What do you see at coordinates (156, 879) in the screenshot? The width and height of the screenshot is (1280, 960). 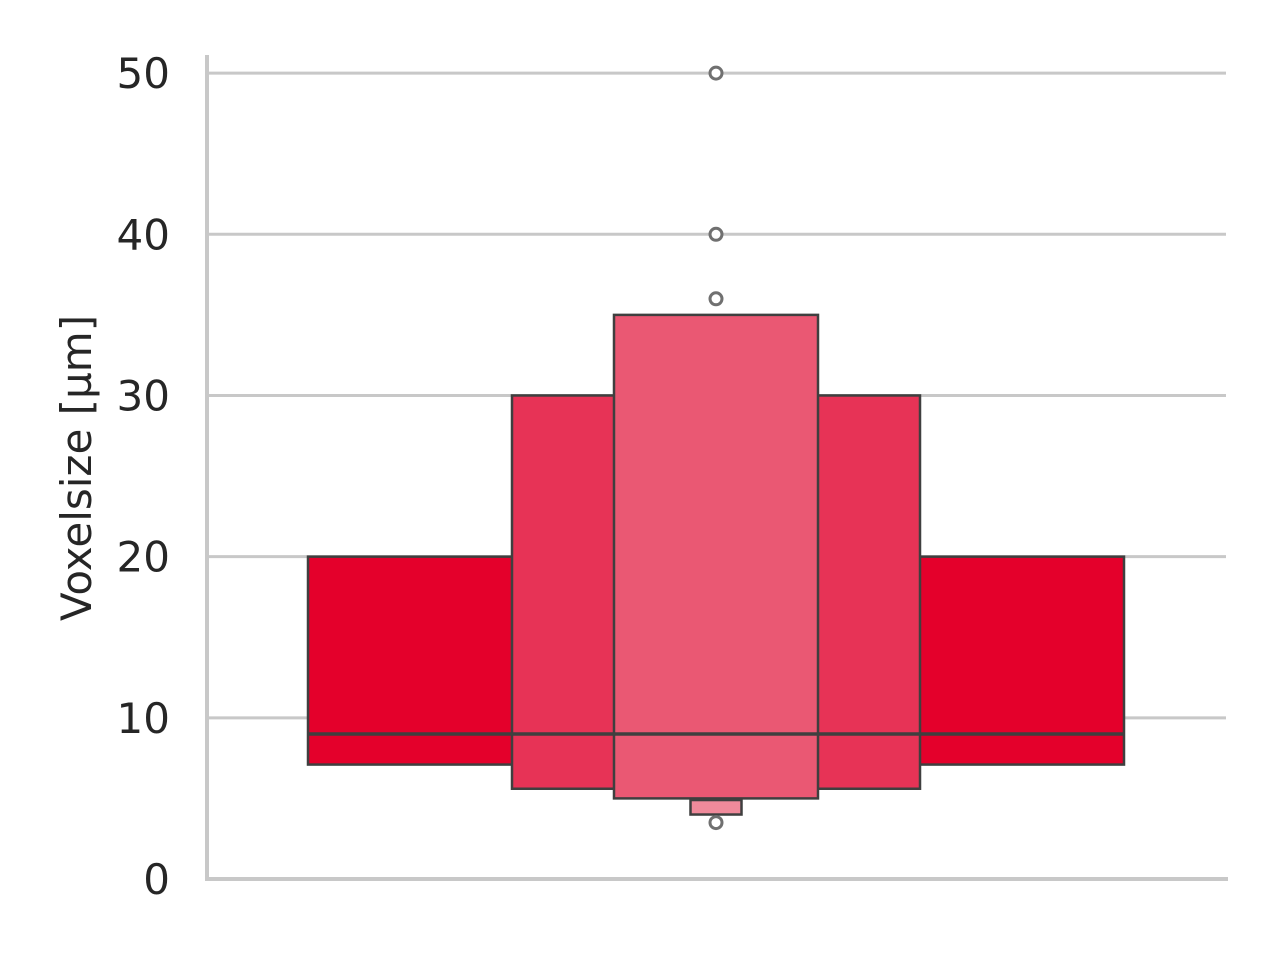 I see `y-tick-label: 0` at bounding box center [156, 879].